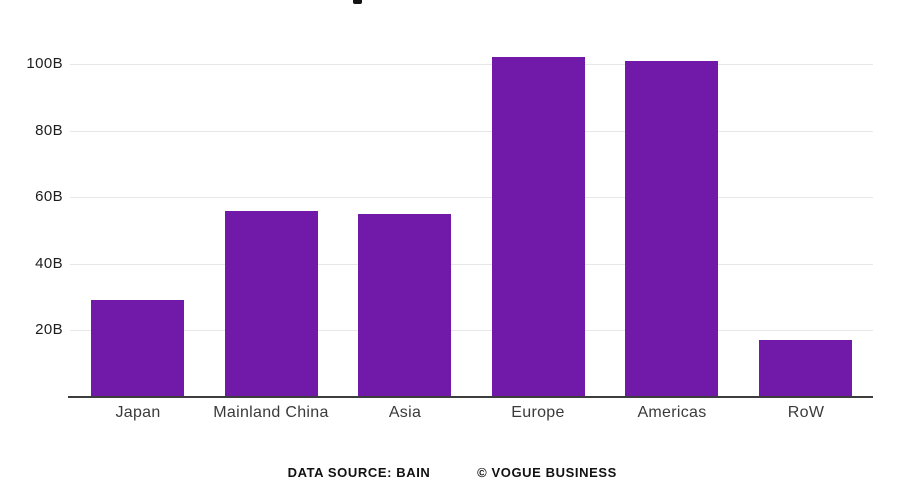  Describe the element at coordinates (357, 2) in the screenshot. I see `cropped-title-fragment` at that location.